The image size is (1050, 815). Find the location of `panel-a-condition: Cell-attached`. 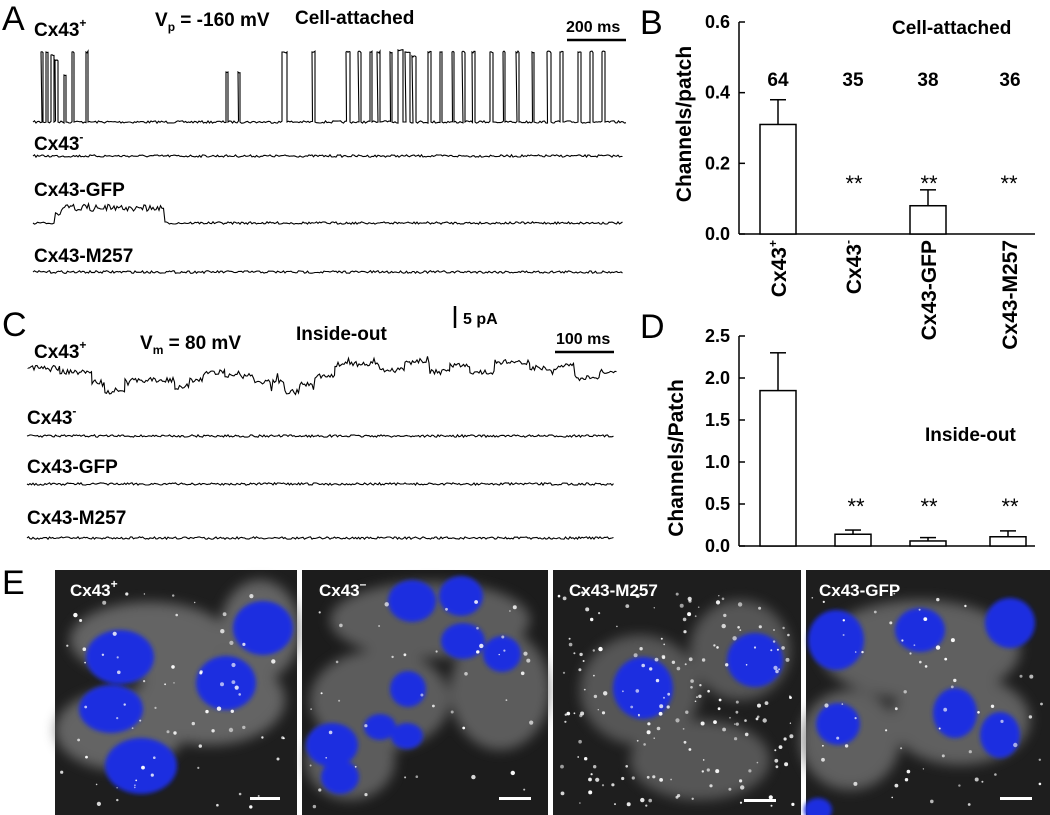

panel-a-condition: Cell-attached is located at coordinates (354, 18).